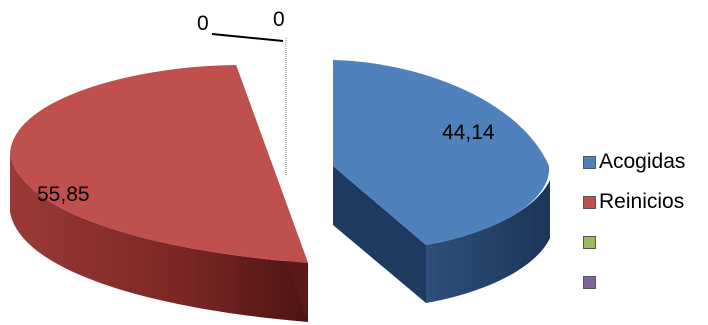 The height and width of the screenshot is (325, 708). Describe the element at coordinates (279, 19) in the screenshot. I see `data-label-zero-2: 0` at that location.